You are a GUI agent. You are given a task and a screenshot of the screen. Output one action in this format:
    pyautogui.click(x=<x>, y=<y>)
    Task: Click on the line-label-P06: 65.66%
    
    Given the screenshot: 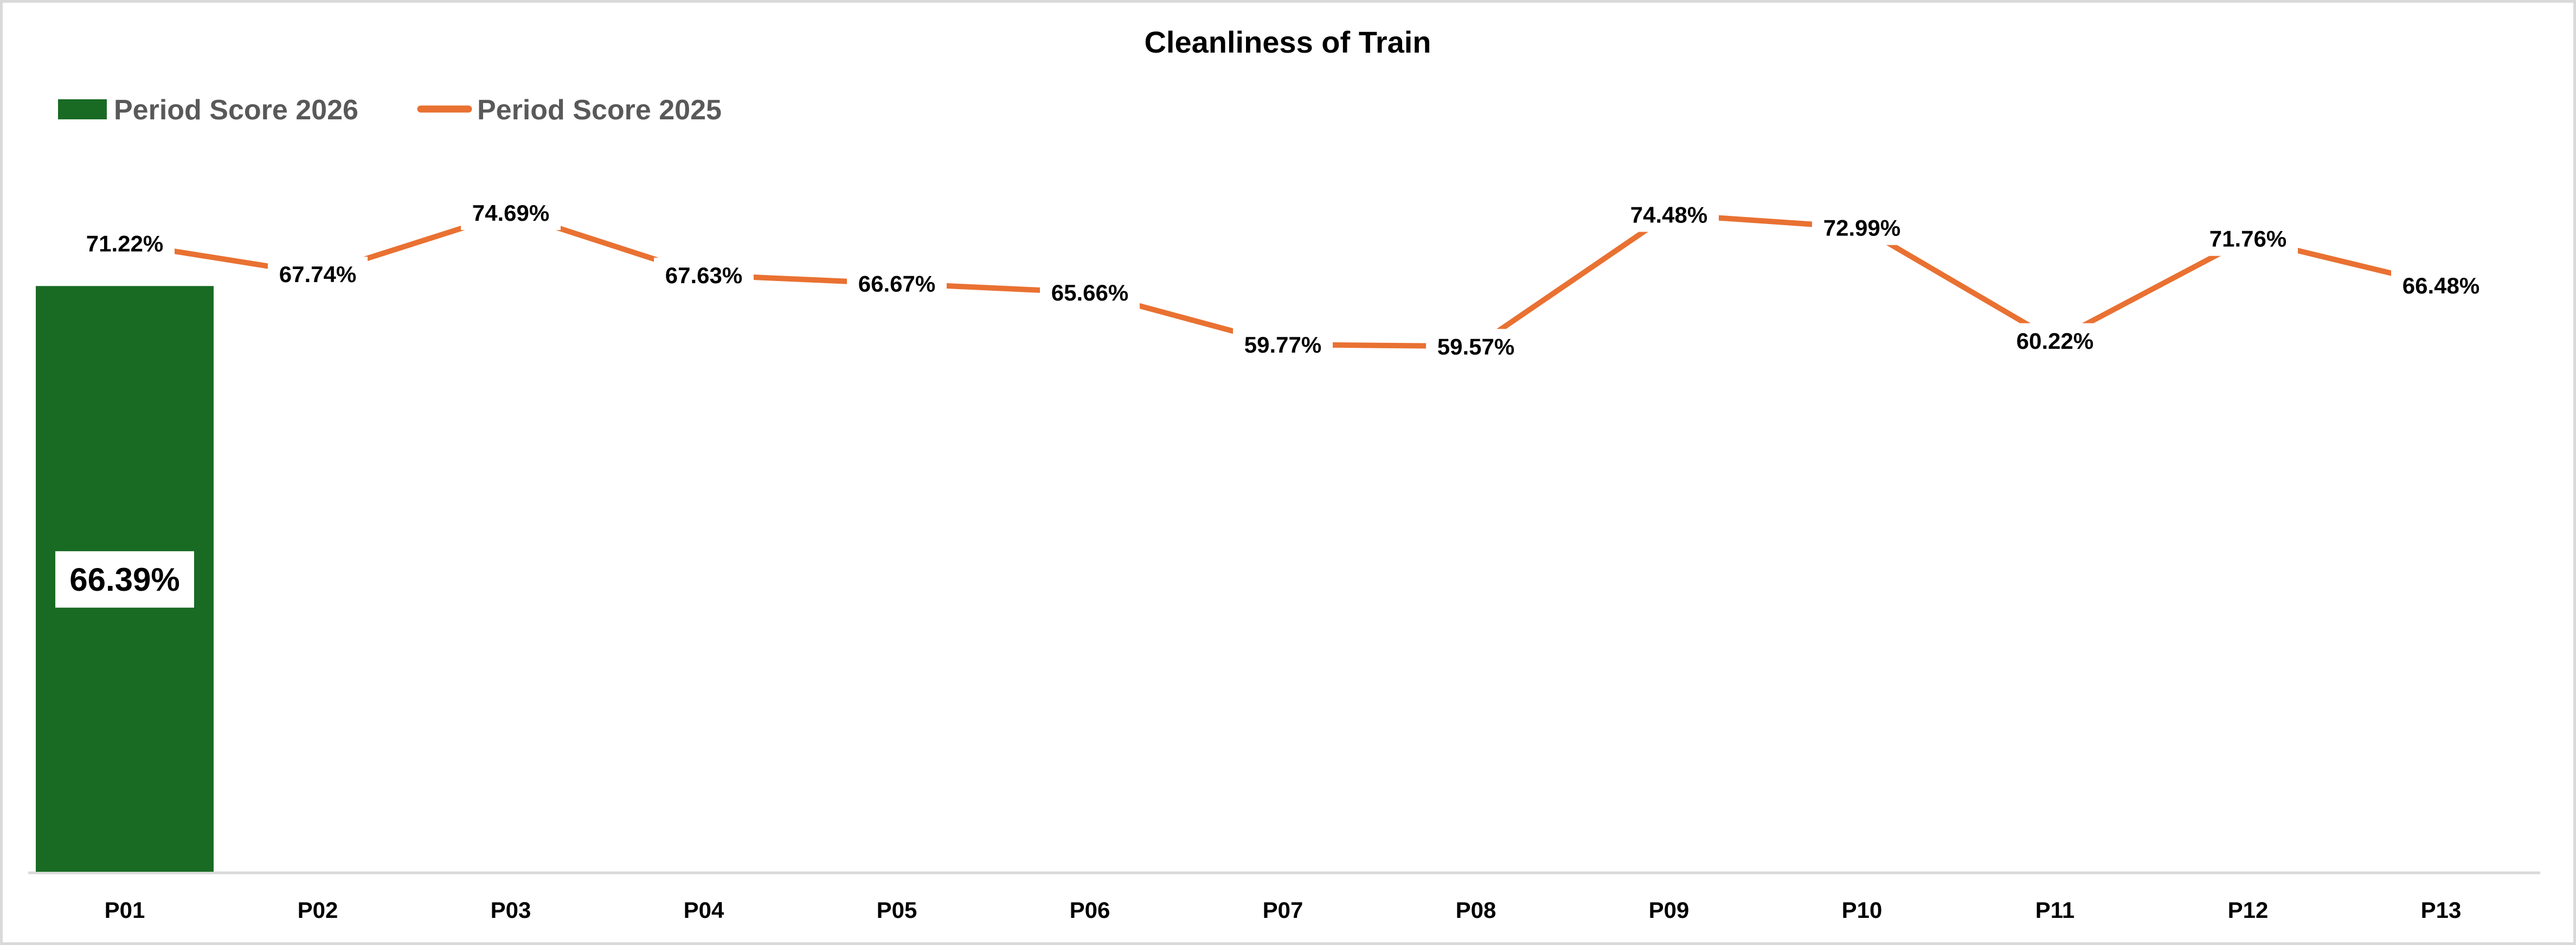 What is the action you would take?
    pyautogui.click(x=1089, y=292)
    